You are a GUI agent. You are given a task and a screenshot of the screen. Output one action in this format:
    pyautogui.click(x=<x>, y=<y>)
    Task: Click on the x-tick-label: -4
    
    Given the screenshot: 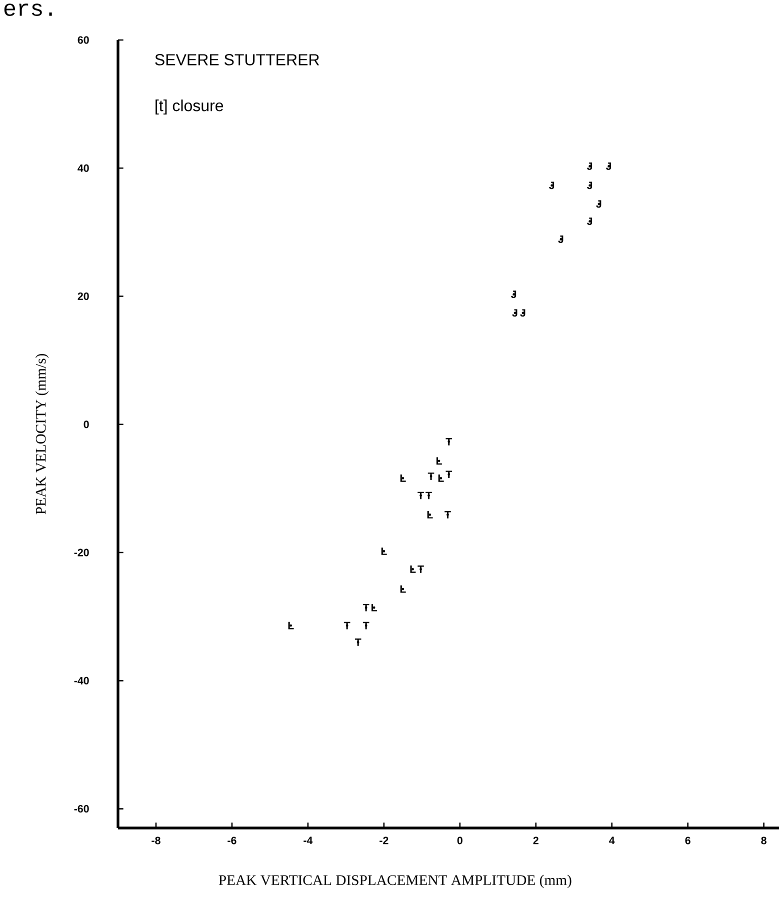 What is the action you would take?
    pyautogui.click(x=308, y=840)
    